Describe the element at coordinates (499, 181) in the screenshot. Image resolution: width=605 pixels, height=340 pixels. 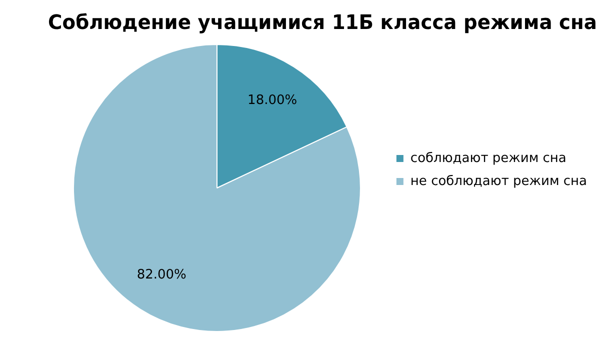
I see `legend-label: не соблюдают режим сна` at that location.